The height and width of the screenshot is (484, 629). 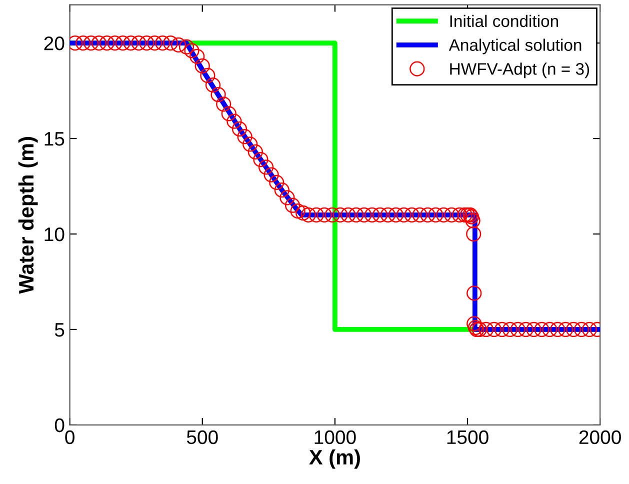 What do you see at coordinates (59, 425) in the screenshot?
I see `y-tick-label: 0` at bounding box center [59, 425].